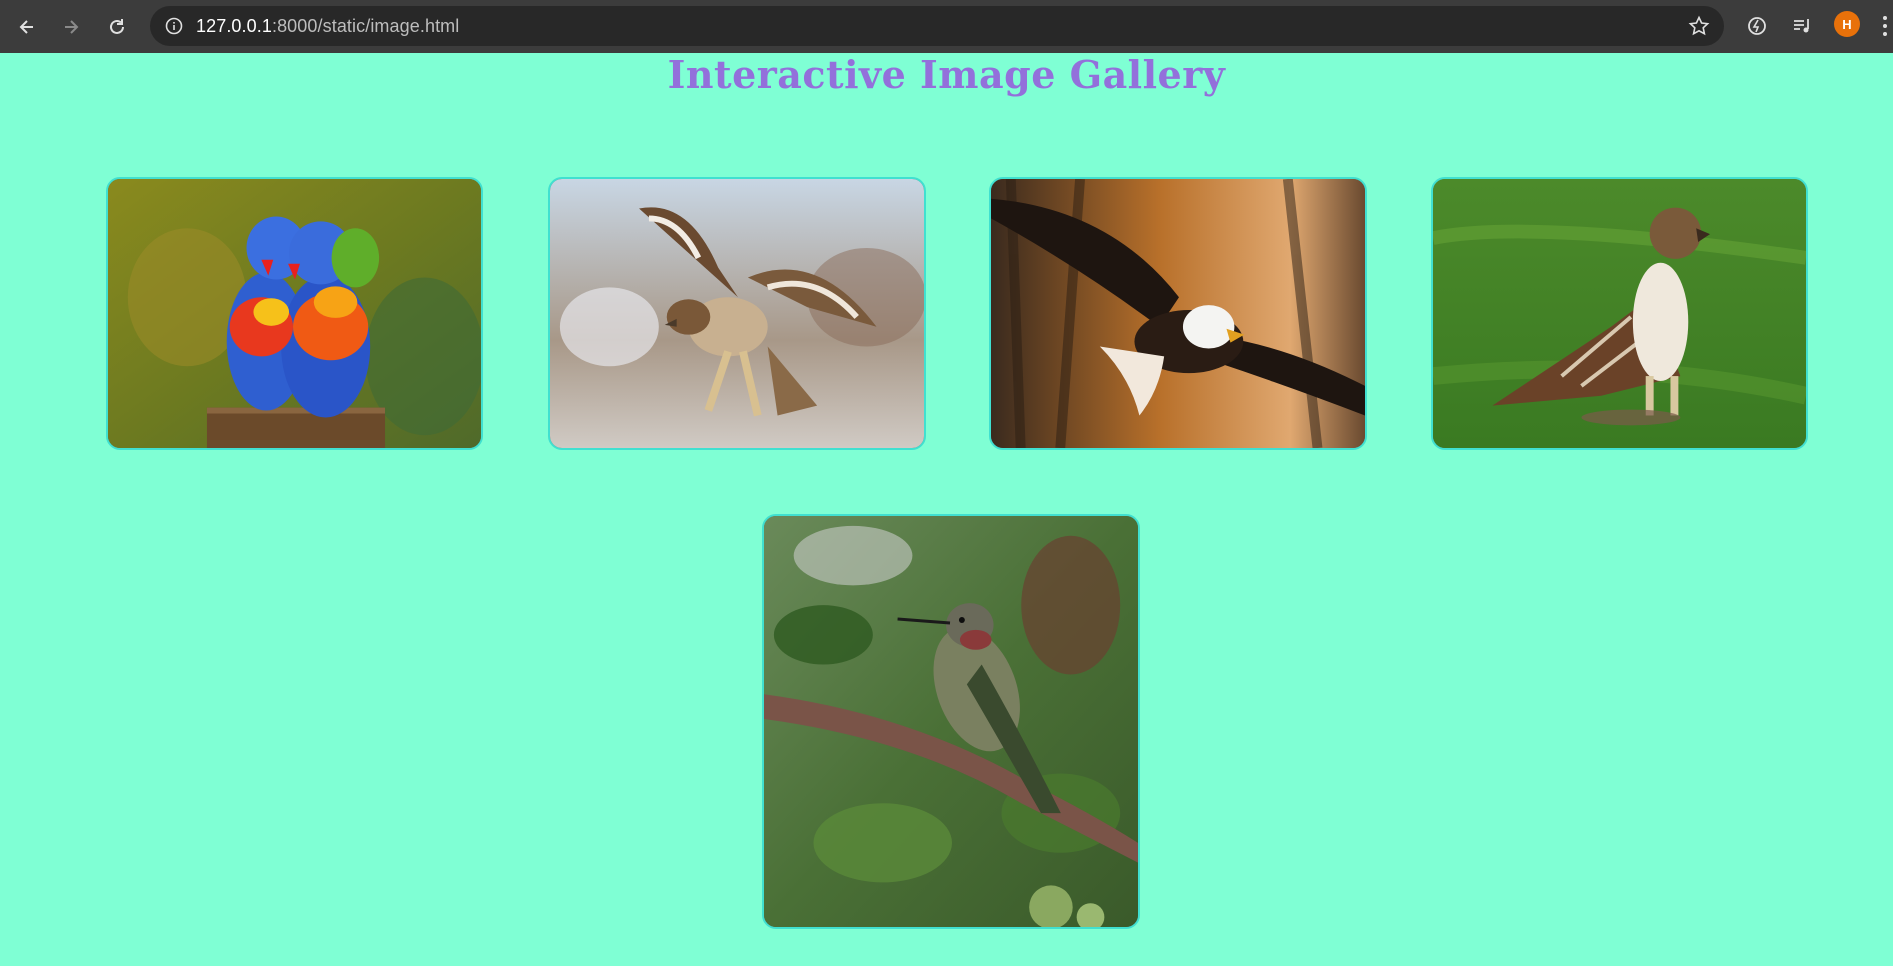 The width and height of the screenshot is (1893, 966). I want to click on browser-toolbar: 127.0.0.1:8000/static/image.html H, so click(946, 26).